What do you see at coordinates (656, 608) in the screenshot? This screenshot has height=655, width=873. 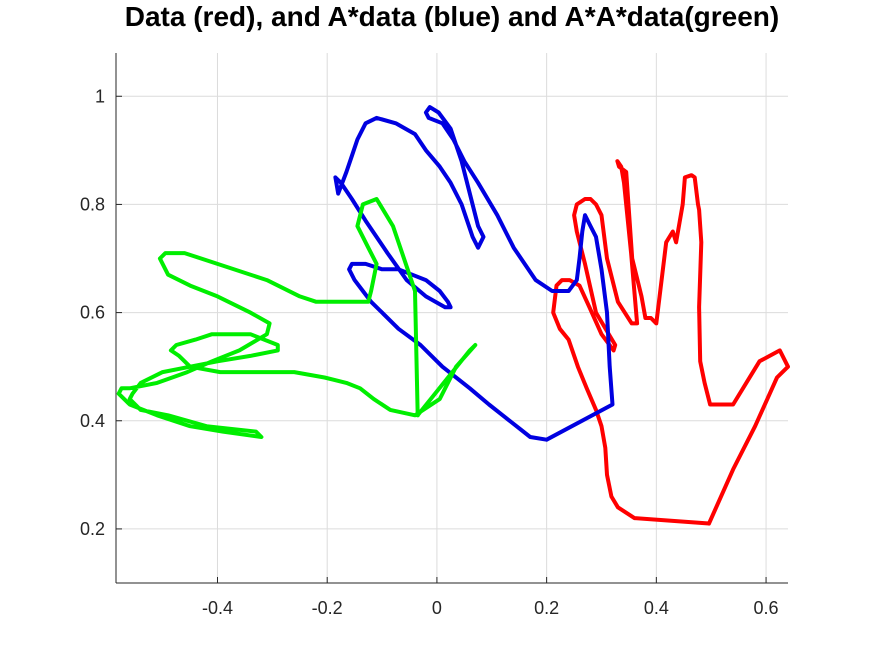 I see `x-tick-label: 0.4` at bounding box center [656, 608].